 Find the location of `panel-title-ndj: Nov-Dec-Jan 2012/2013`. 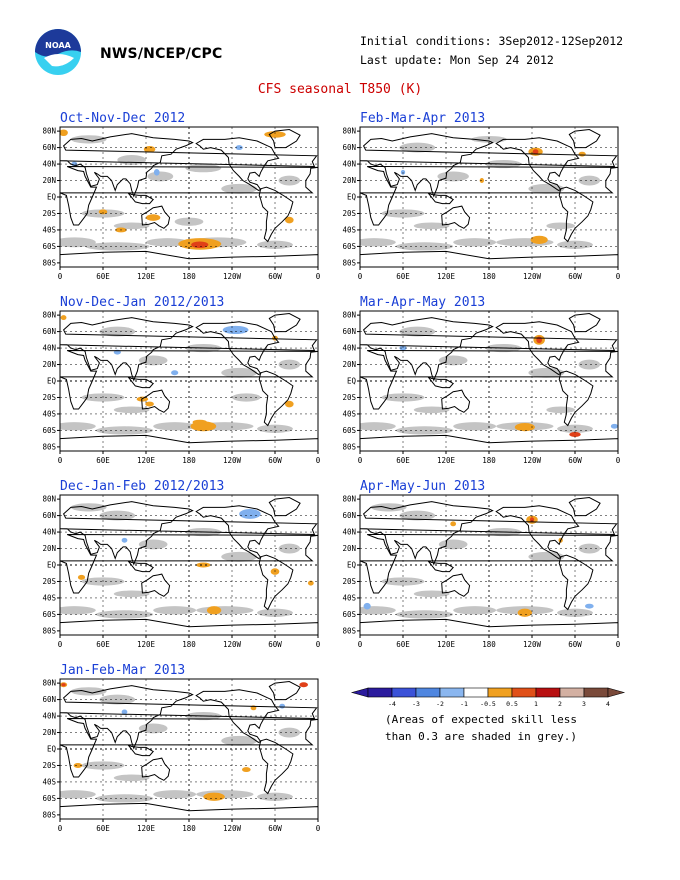

panel-title-ndj: Nov-Dec-Jan 2012/2013 is located at coordinates (142, 302).